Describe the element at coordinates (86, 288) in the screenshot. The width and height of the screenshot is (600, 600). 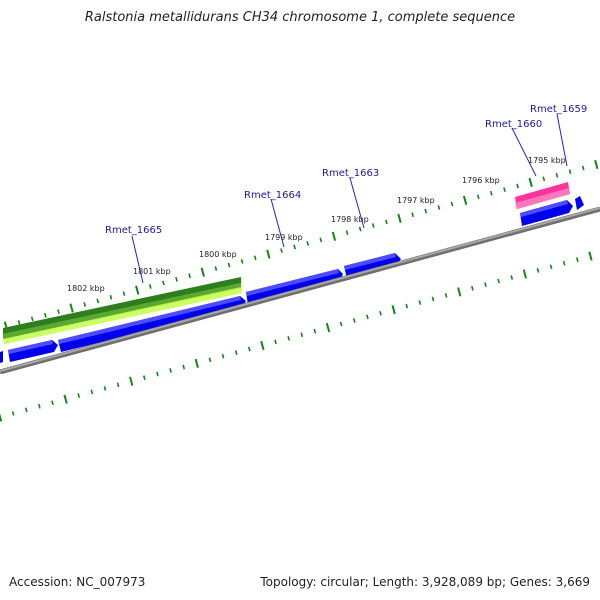
I see `tick-label: 1802 kbp` at that location.